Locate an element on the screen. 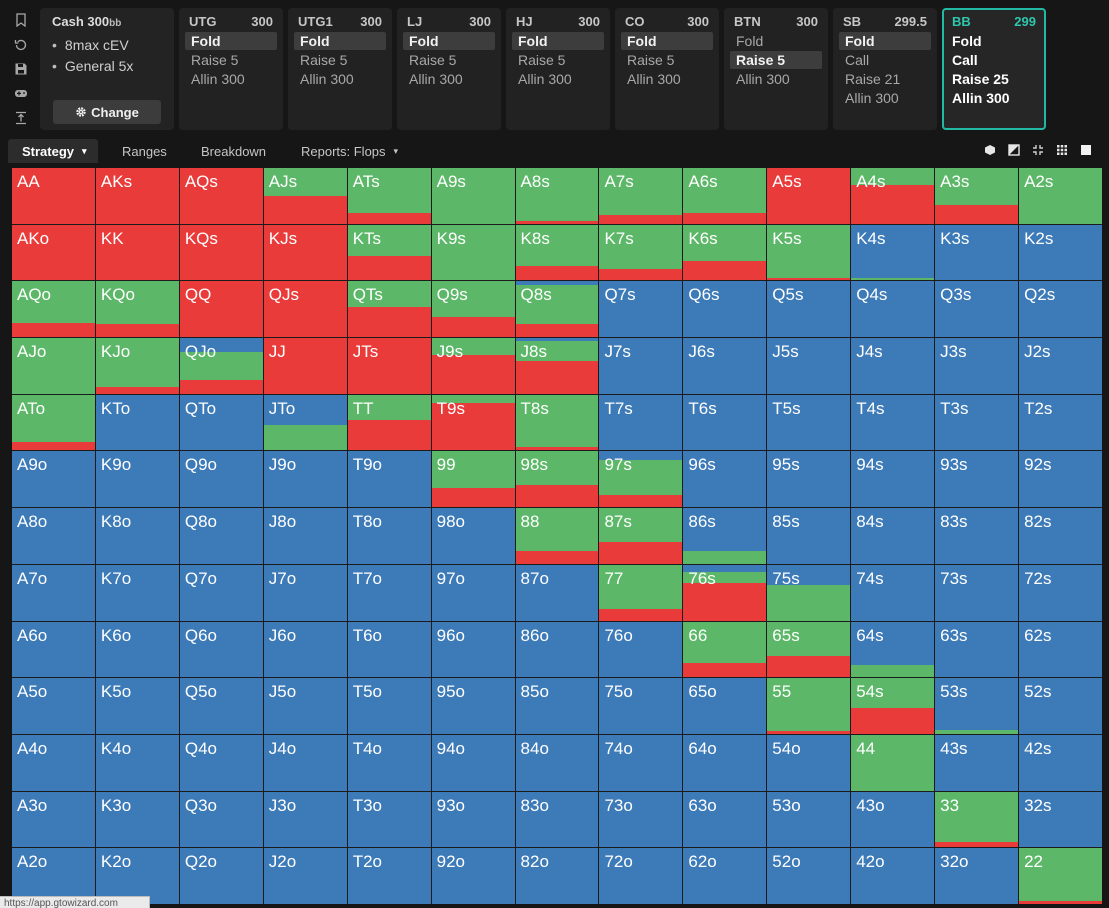  gamepad-icon is located at coordinates (21, 93).